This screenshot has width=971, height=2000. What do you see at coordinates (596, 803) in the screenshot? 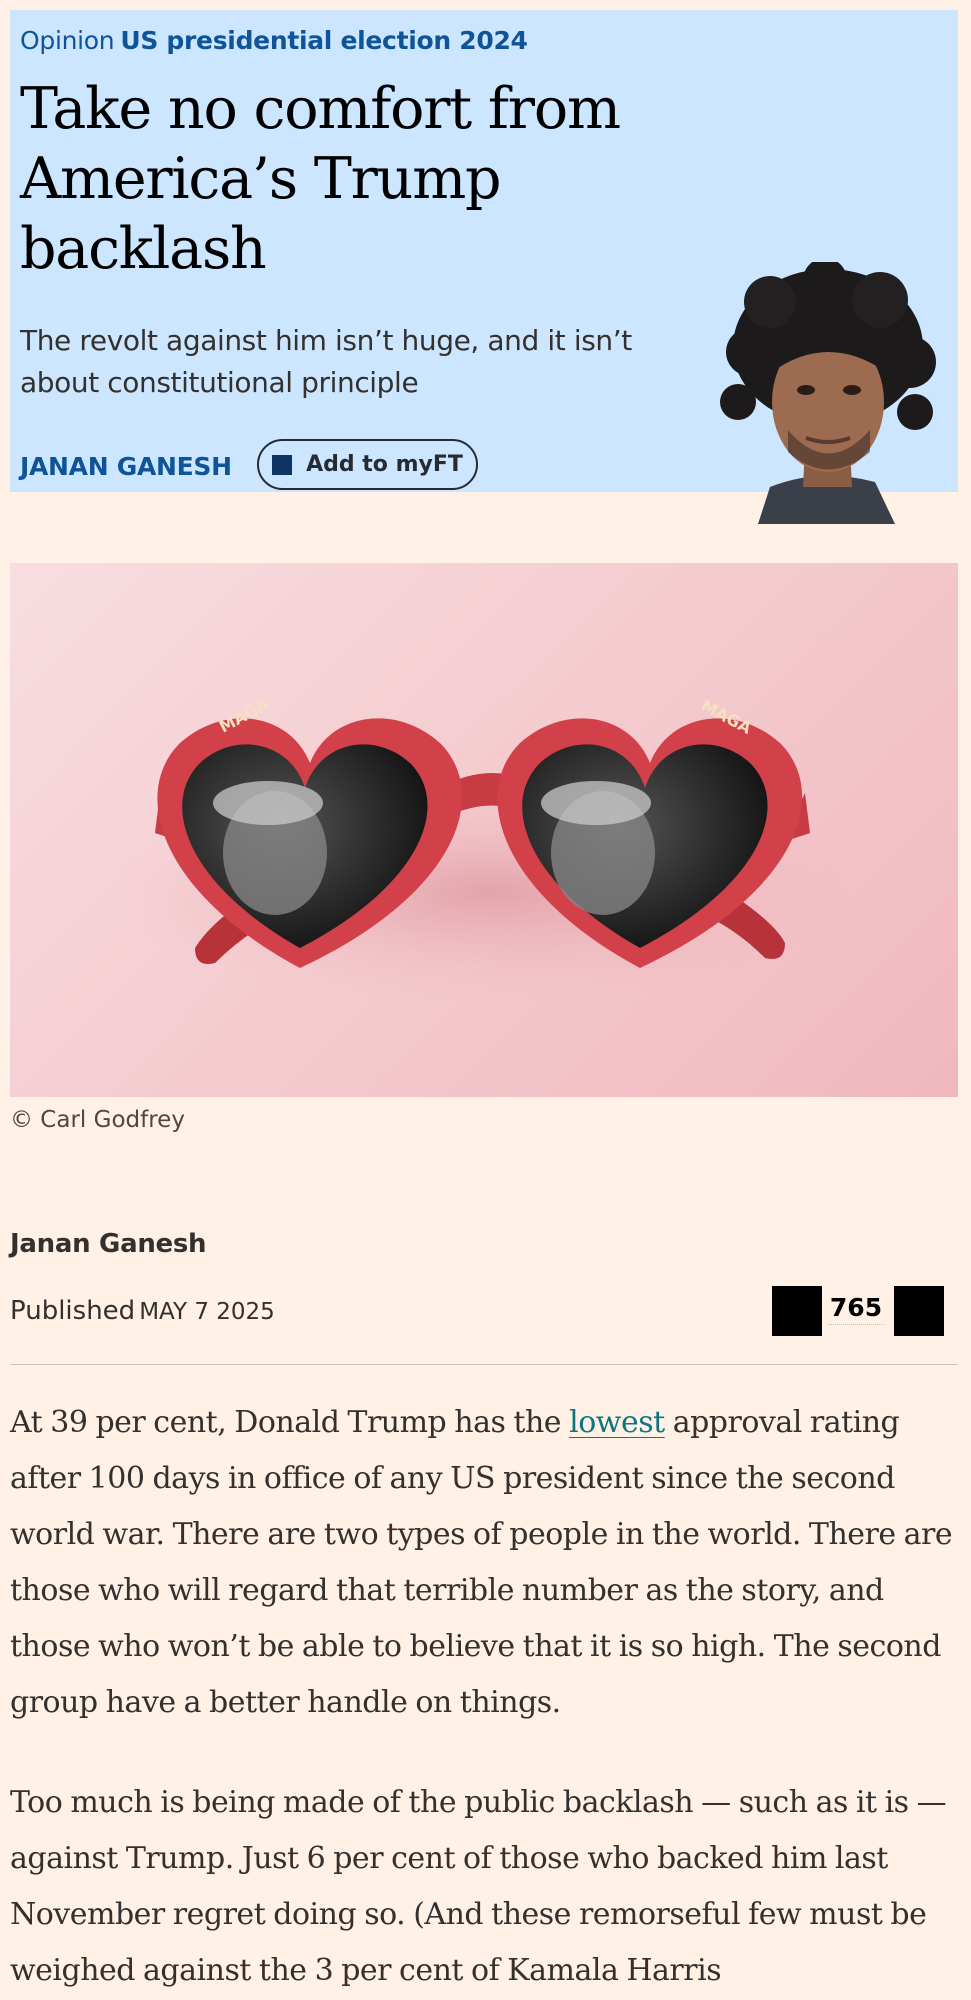
I see `right-reflection-hair` at bounding box center [596, 803].